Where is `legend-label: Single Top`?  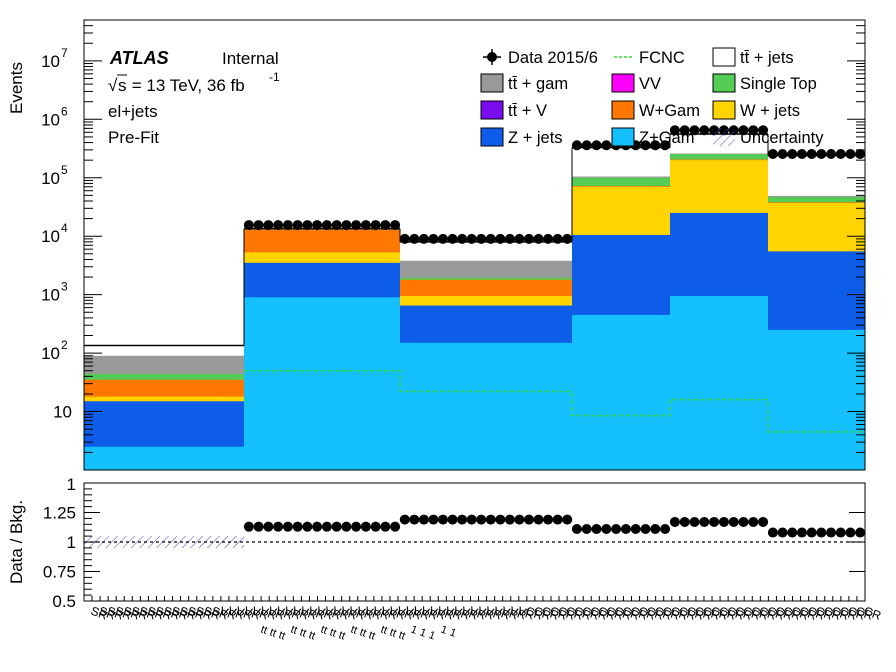
legend-label: Single Top is located at coordinates (778, 84).